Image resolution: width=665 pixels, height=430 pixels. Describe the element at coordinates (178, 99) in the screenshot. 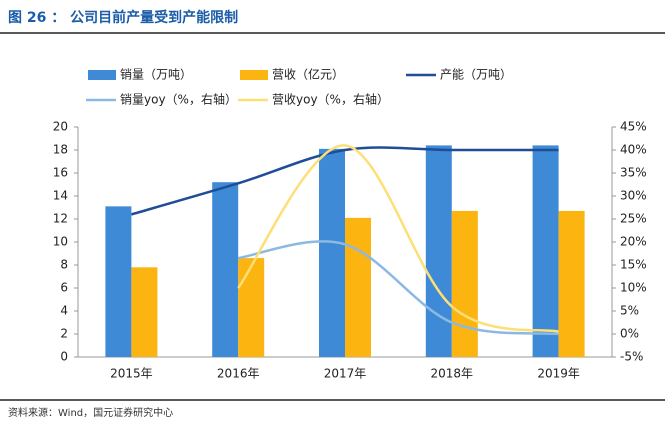

I see `legend-label: 销量yoy（%，右轴）` at that location.